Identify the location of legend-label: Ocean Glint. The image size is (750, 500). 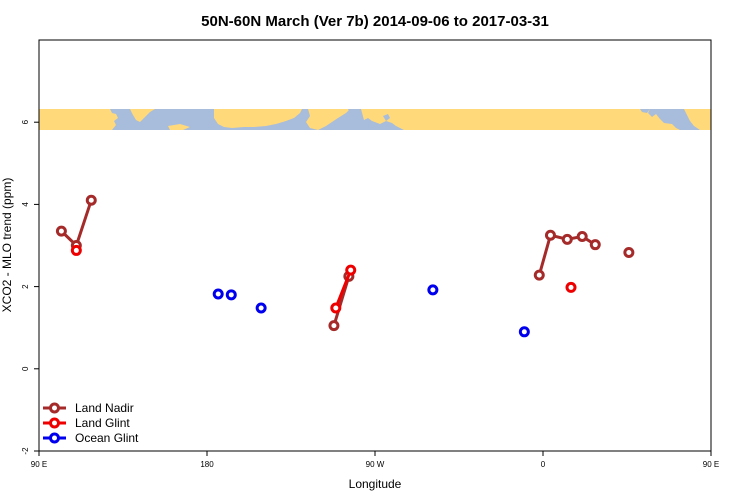
(107, 438).